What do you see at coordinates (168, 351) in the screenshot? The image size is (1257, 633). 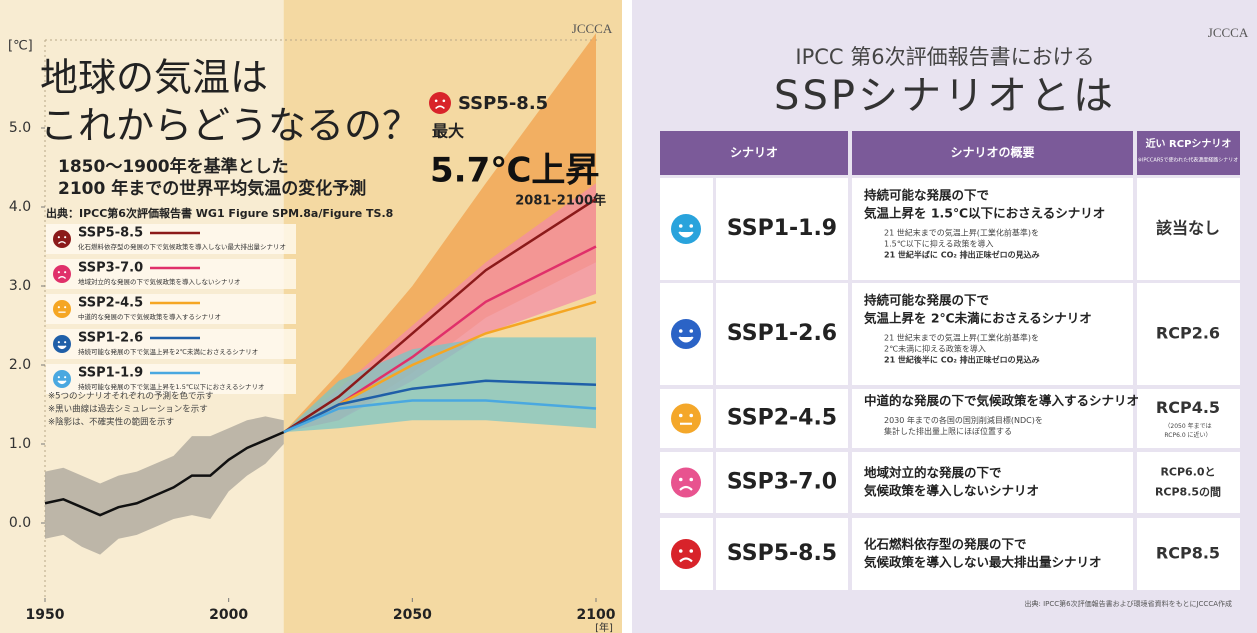 I see `legend-description: 持続可能な発展の下で気温上昇を2℃未満におさえるシナリオ` at bounding box center [168, 351].